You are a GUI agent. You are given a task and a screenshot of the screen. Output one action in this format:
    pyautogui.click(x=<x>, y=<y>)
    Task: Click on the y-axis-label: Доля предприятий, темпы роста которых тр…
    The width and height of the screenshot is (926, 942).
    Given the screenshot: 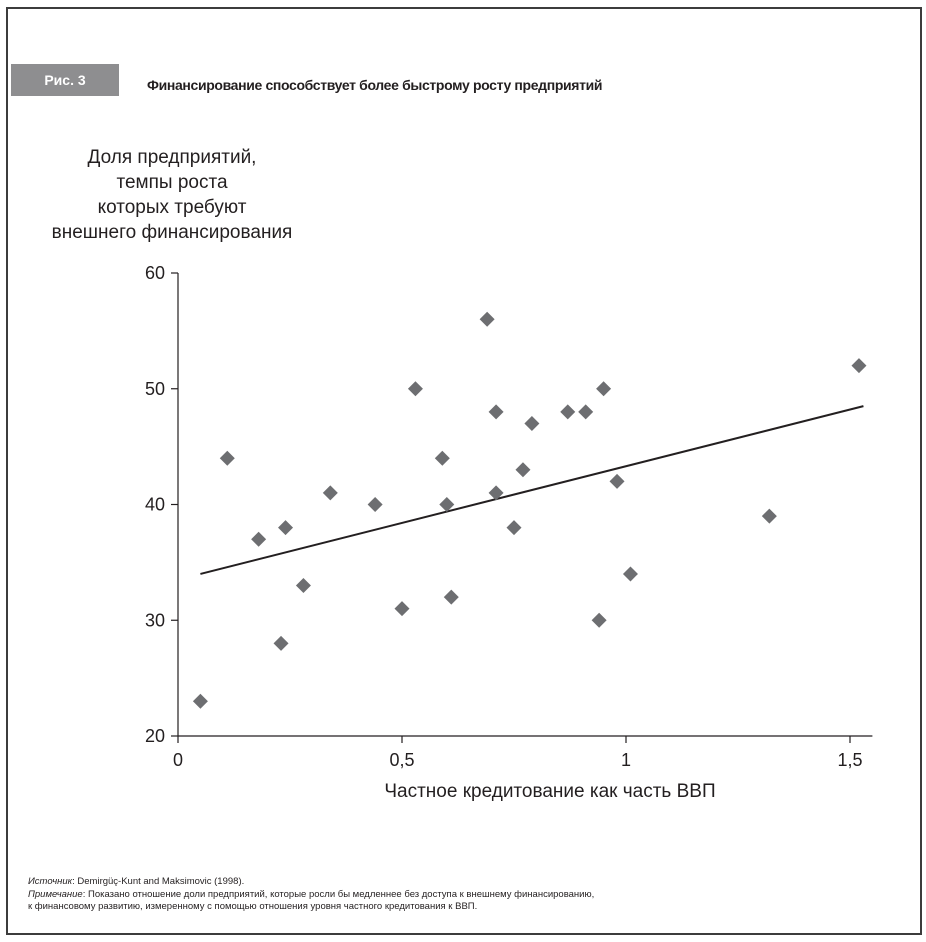 What is the action you would take?
    pyautogui.click(x=172, y=195)
    